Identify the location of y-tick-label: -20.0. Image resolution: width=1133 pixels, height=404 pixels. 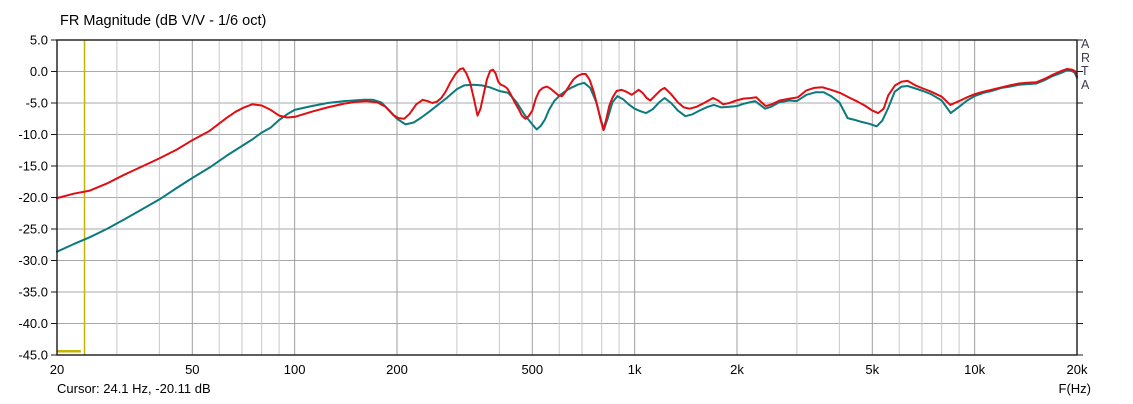
(33, 197).